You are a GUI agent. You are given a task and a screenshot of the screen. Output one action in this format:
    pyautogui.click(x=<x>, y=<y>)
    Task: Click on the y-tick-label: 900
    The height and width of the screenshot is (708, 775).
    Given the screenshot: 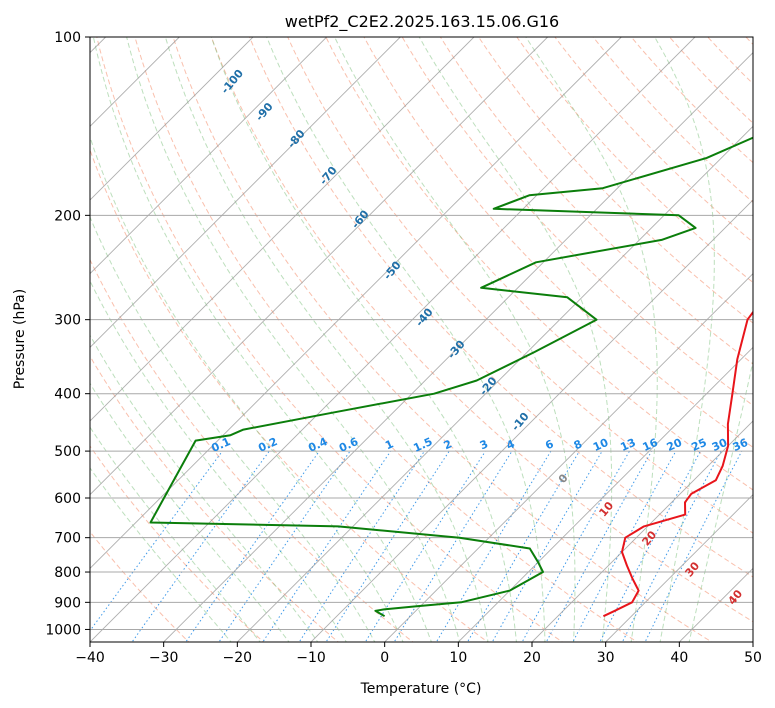 What is the action you would take?
    pyautogui.click(x=67, y=603)
    